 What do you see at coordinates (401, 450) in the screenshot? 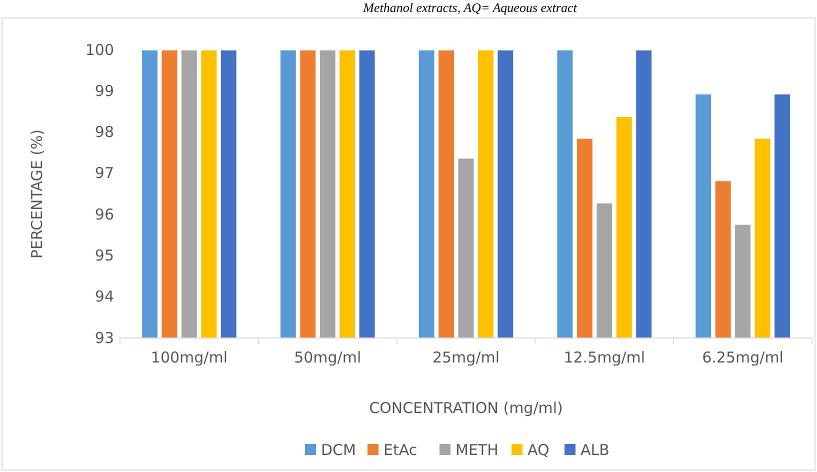
I see `legend-label: EtAc` at bounding box center [401, 450].